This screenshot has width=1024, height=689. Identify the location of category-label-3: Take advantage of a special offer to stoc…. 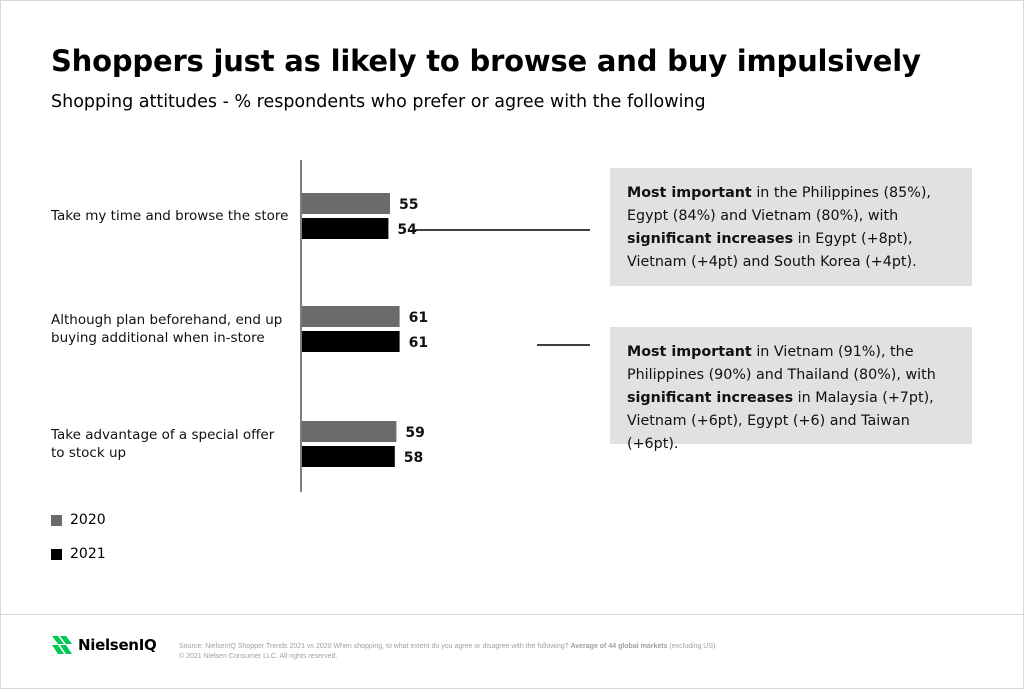
(162, 444).